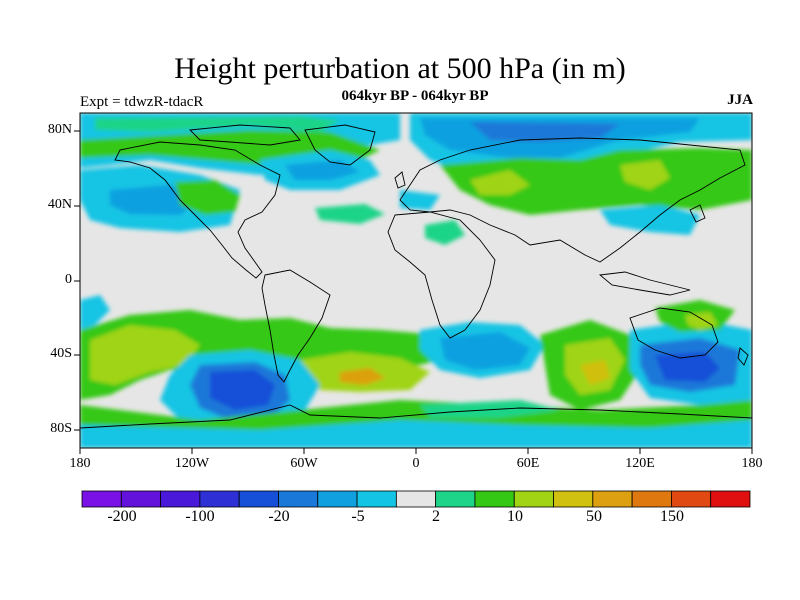  I want to click on colorbar-label: 50, so click(594, 516).